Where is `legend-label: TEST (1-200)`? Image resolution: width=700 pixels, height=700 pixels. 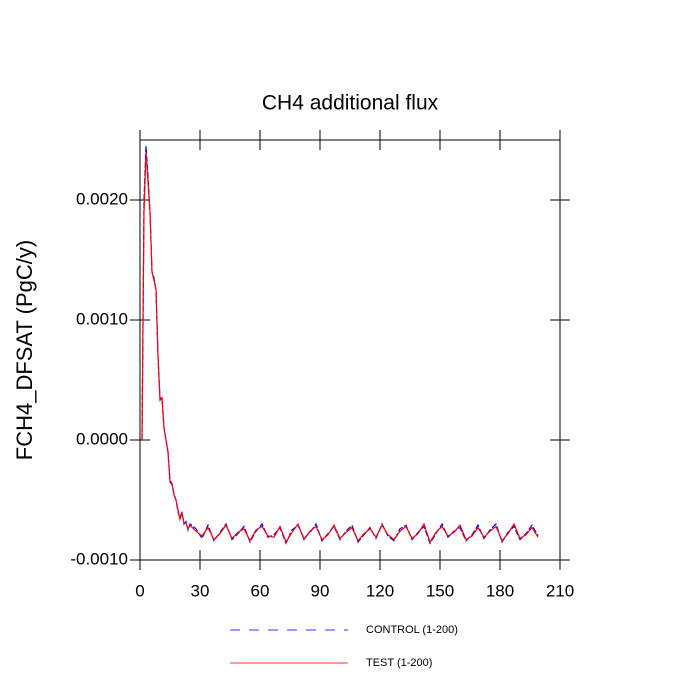 legend-label: TEST (1-200) is located at coordinates (399, 663).